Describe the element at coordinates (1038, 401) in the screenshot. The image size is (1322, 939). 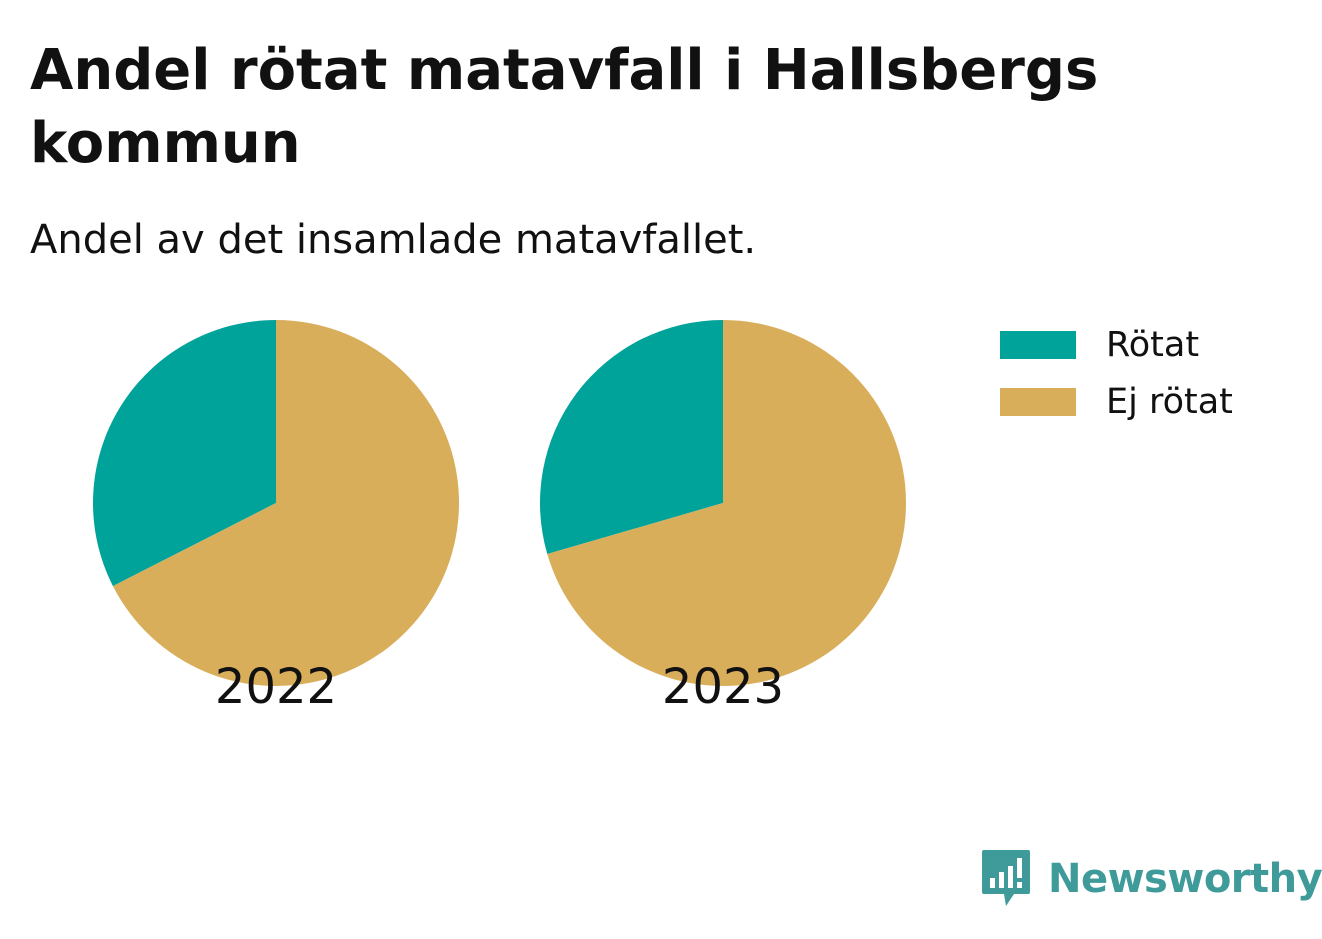
I see `legend-swatch-ej-rotat` at that location.